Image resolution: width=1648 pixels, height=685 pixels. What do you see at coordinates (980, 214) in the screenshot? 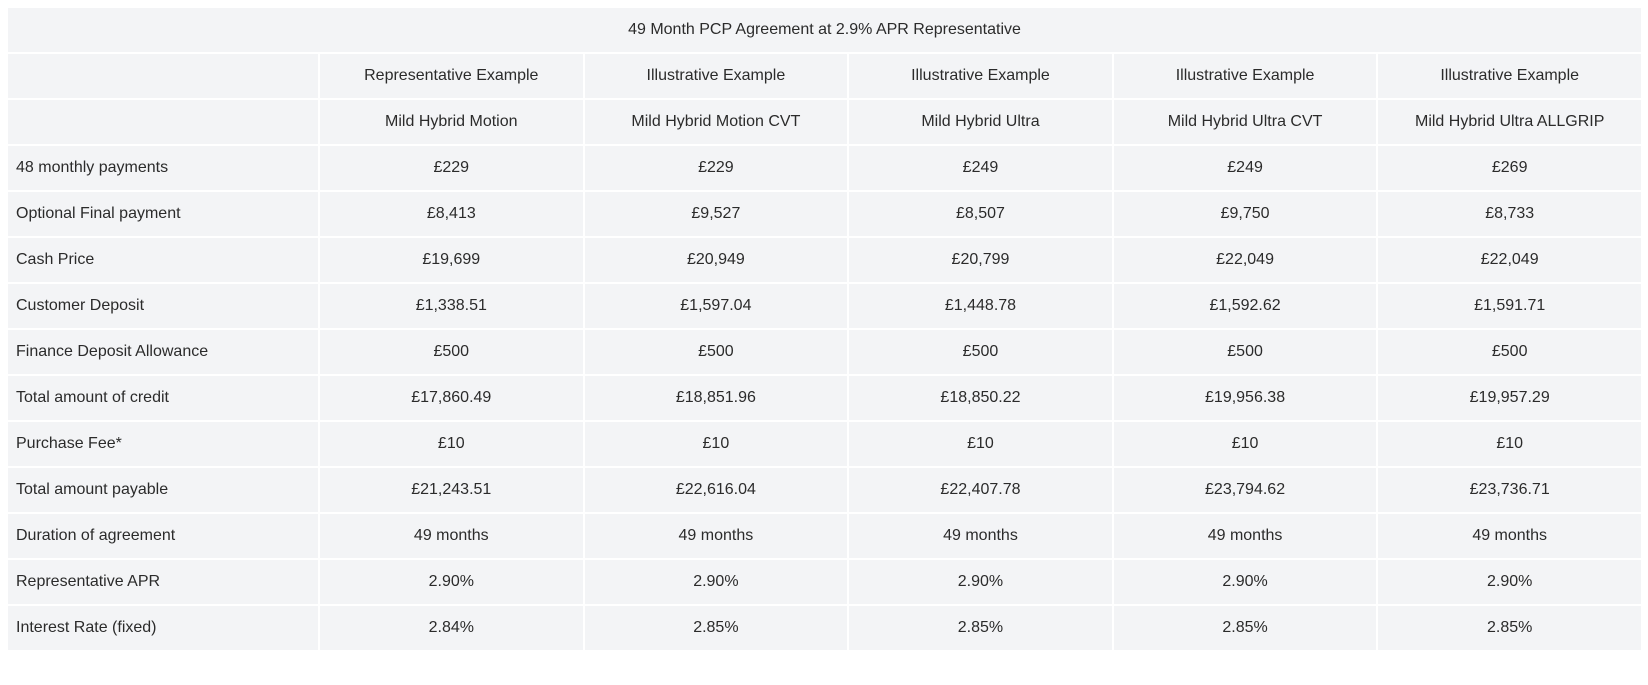
I see `cell-value: £8,507` at bounding box center [980, 214].